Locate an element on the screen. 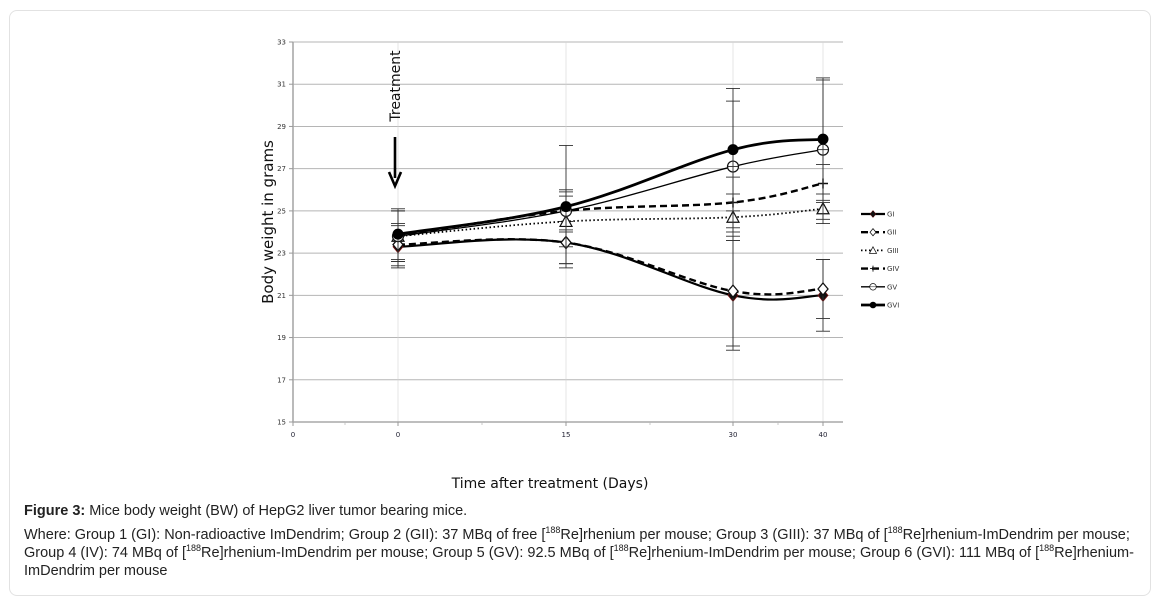  legend-item-giii: GIII is located at coordinates (880, 250).